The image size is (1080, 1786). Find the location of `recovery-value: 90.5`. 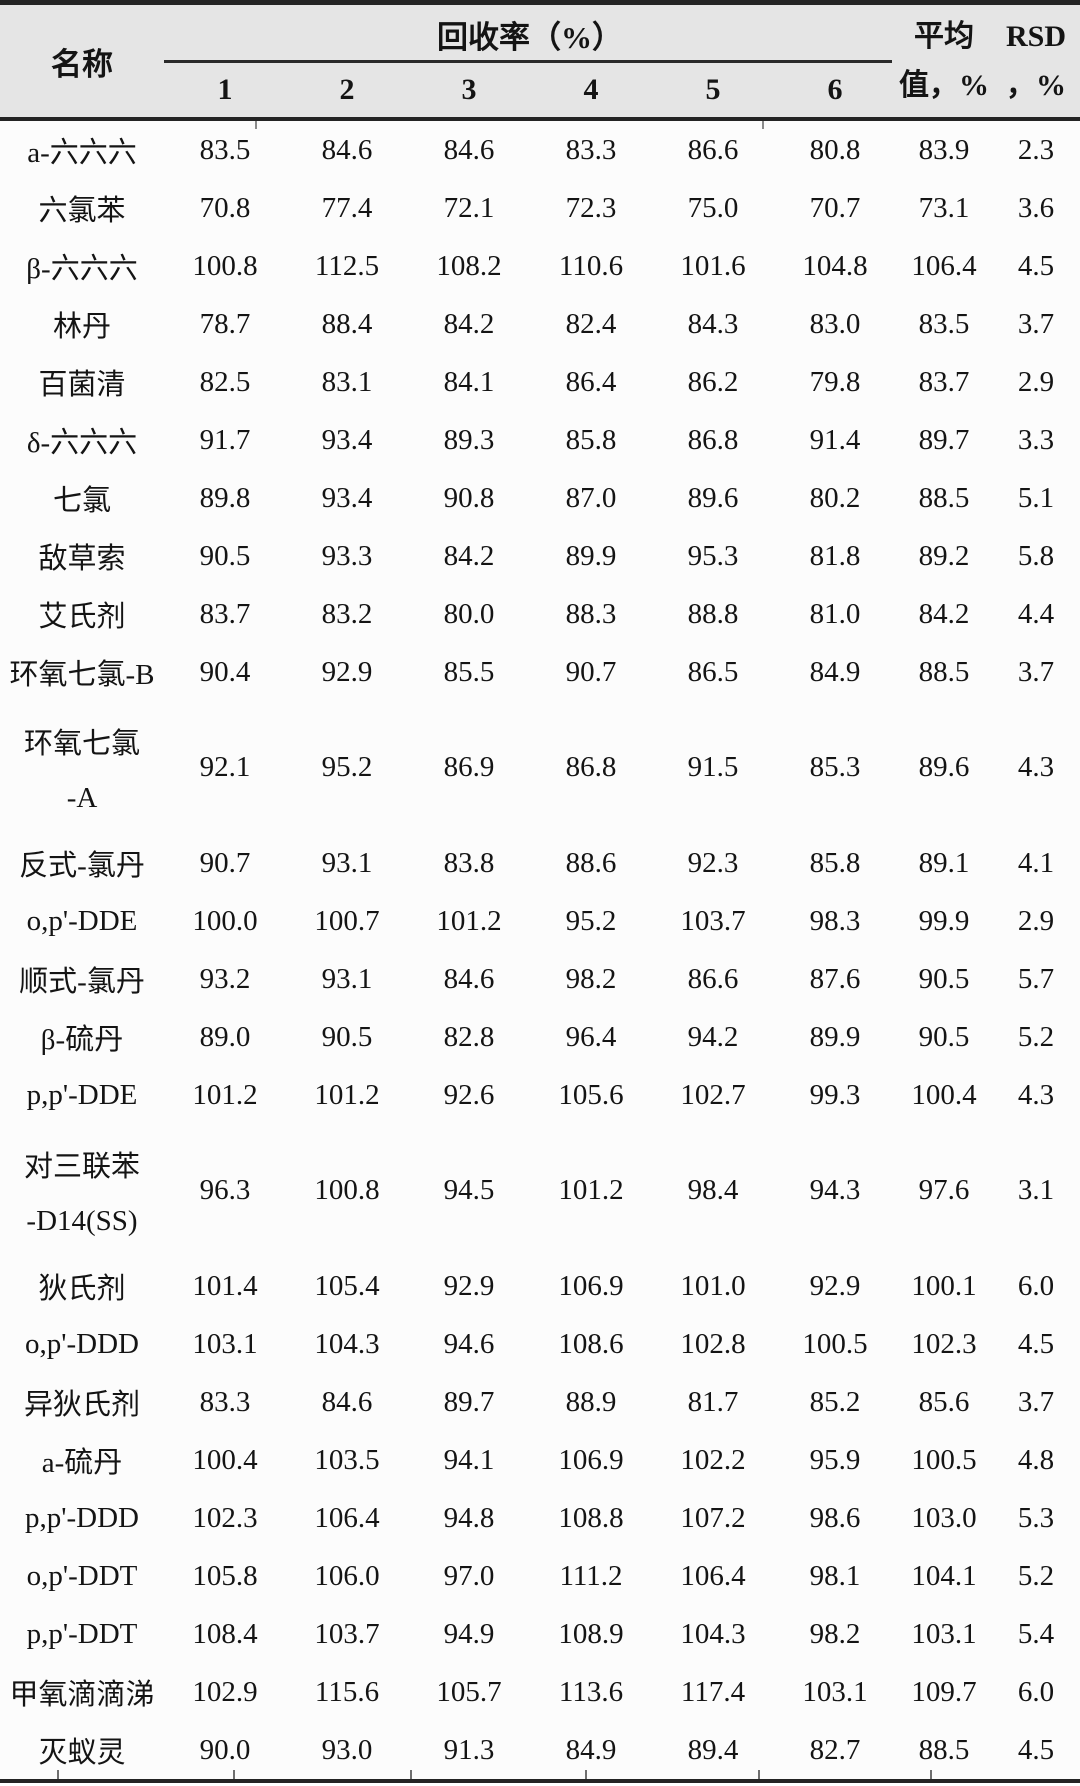

recovery-value: 90.5 is located at coordinates (347, 1036).